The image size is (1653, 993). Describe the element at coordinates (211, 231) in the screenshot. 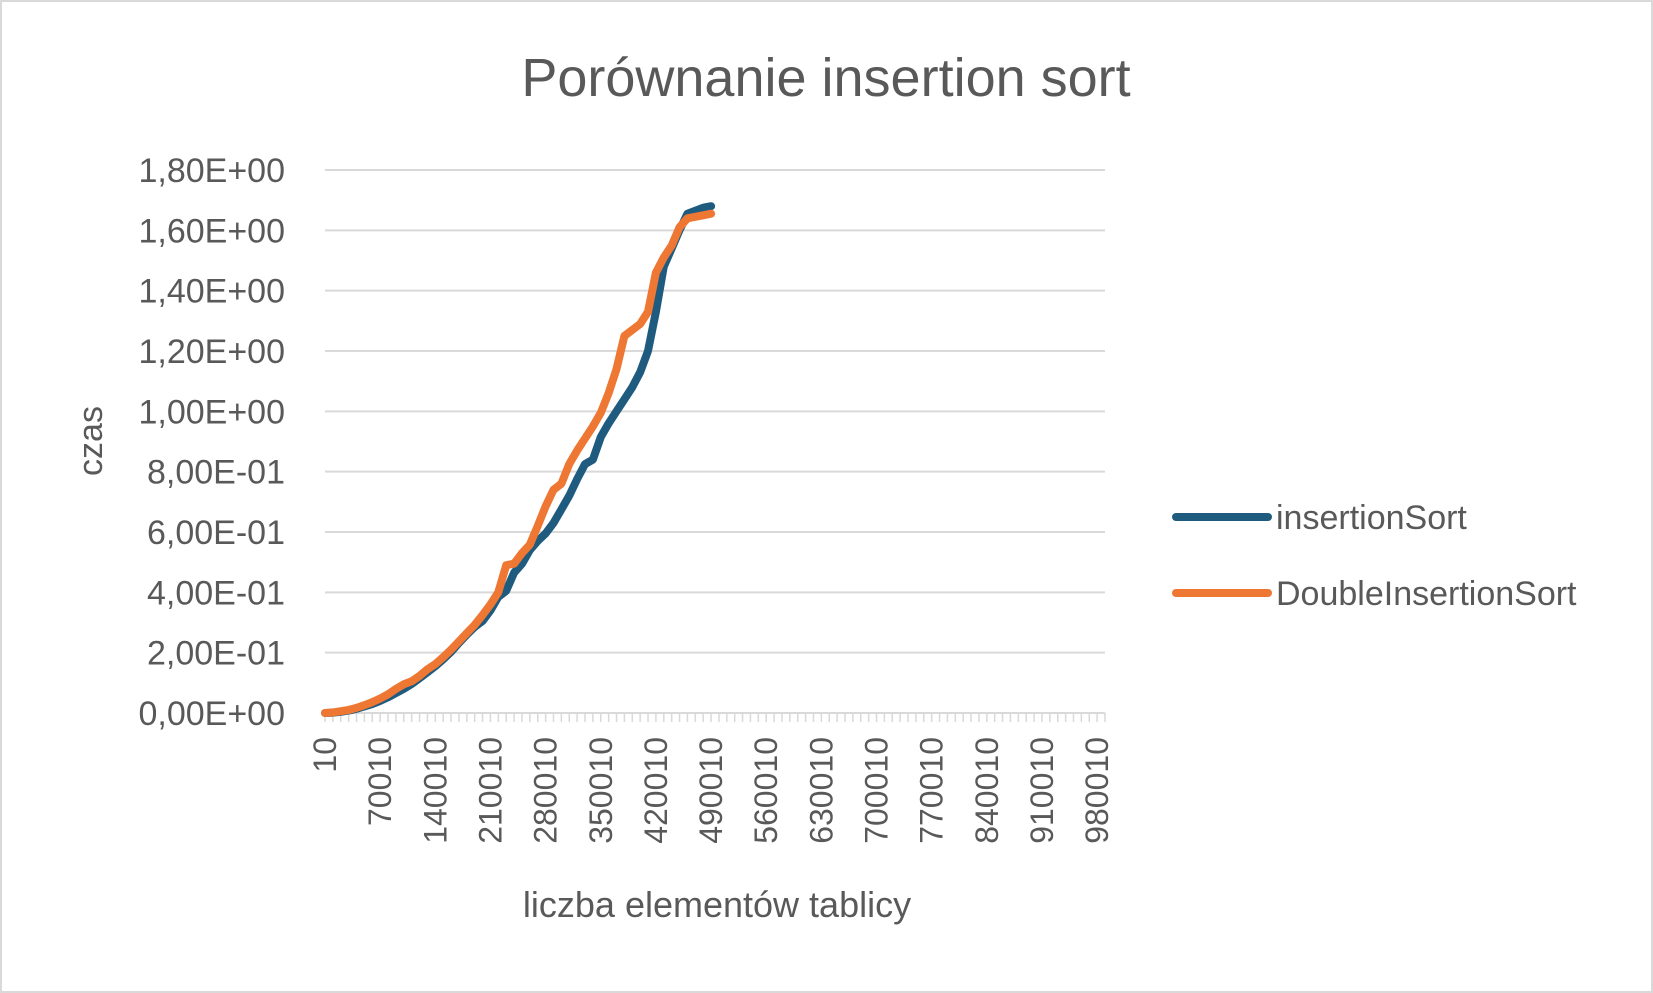

I see `y-tick-label: 1,60E+00` at that location.